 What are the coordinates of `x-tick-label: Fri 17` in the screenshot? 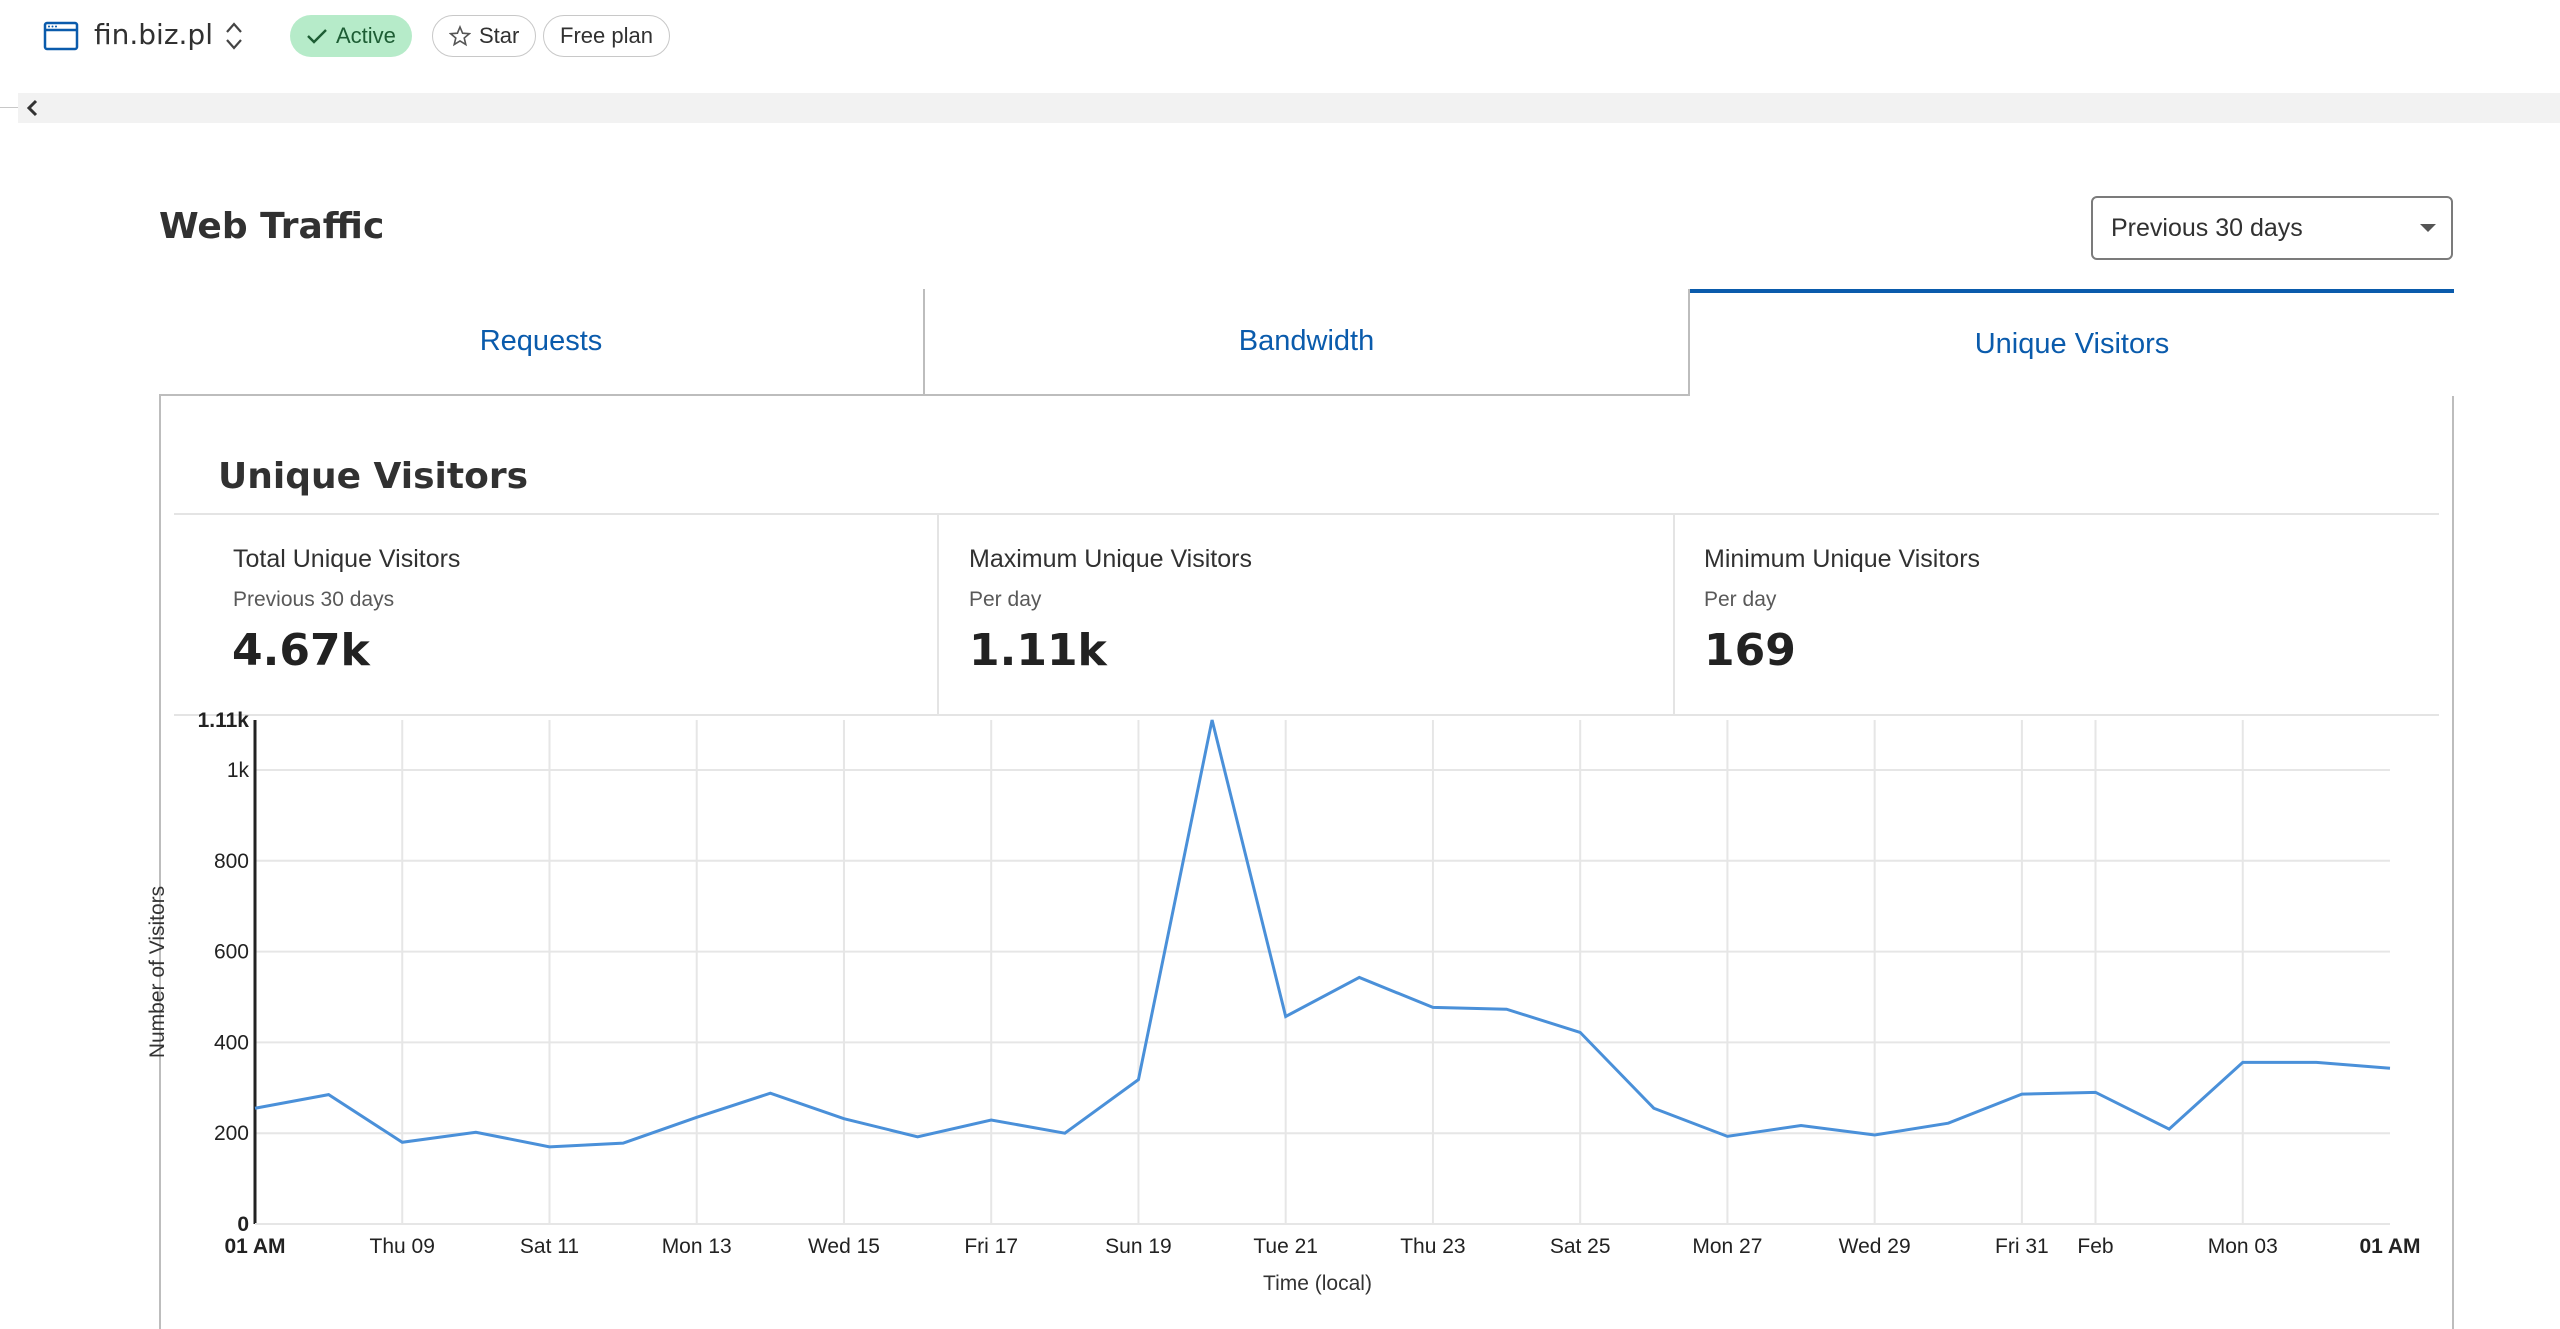 It's located at (991, 1246).